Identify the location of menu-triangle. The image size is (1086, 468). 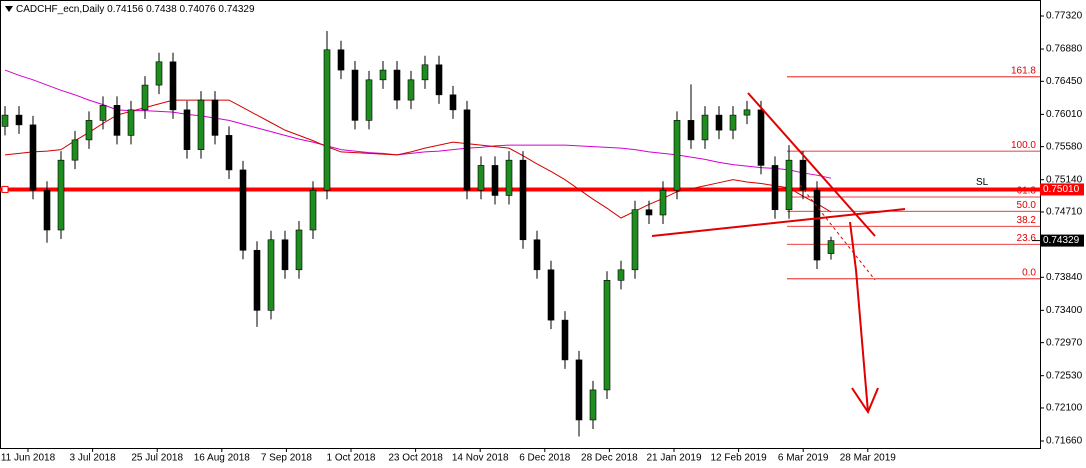
(9, 9).